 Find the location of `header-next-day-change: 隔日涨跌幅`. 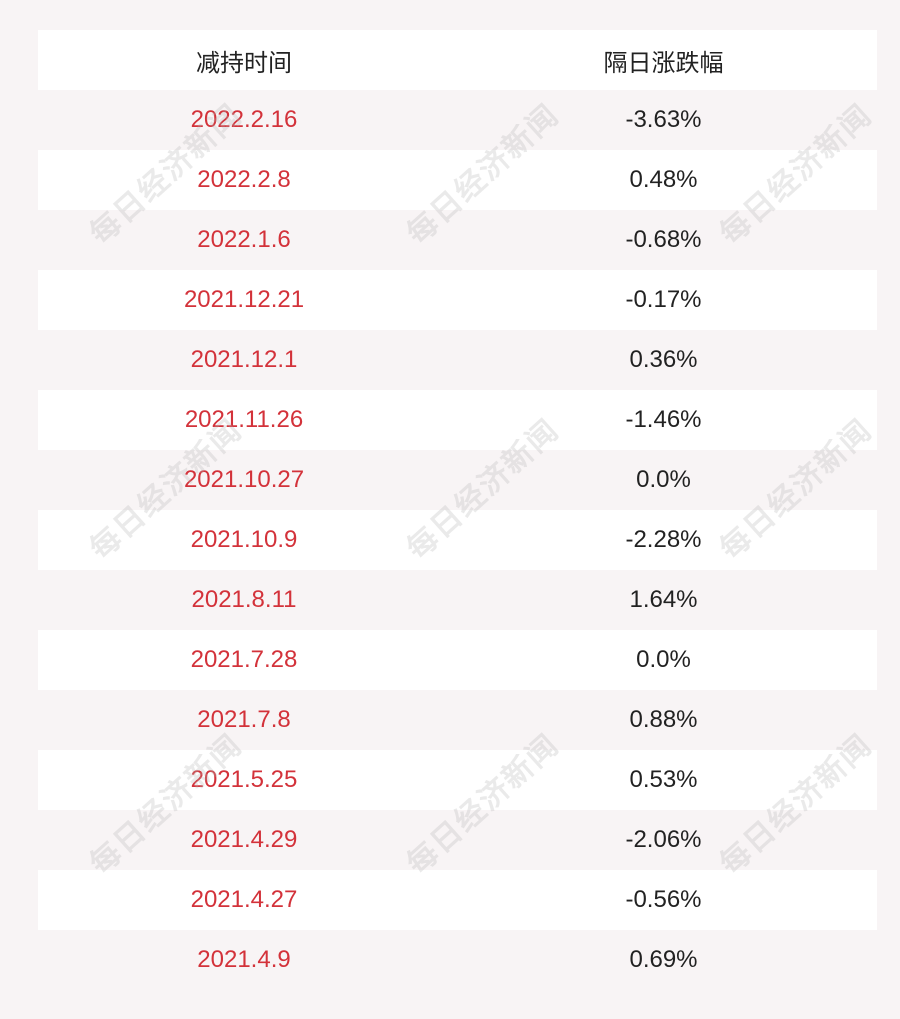

header-next-day-change: 隔日涨跌幅 is located at coordinates (663, 63).